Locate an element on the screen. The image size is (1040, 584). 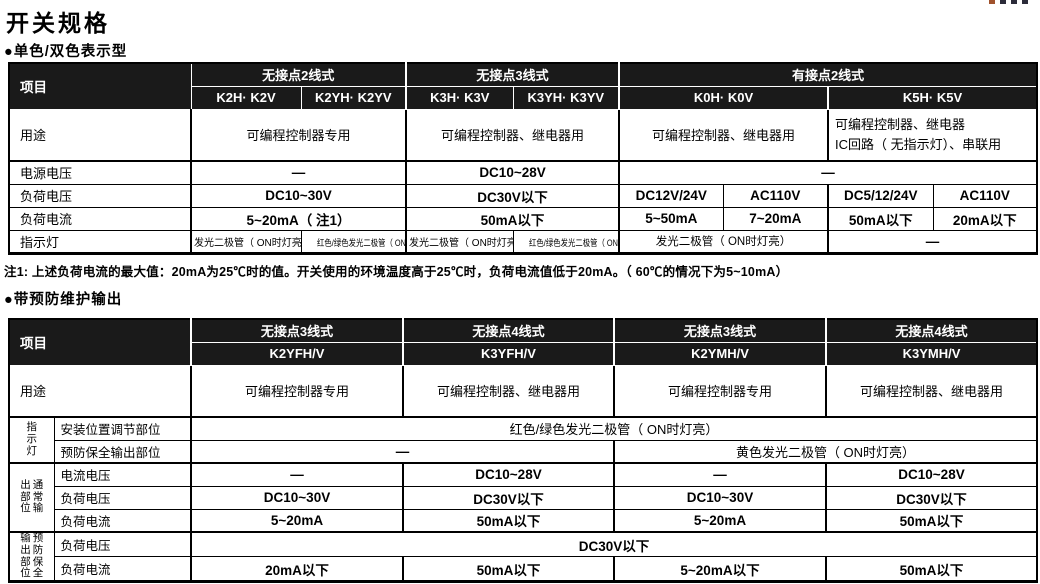
table-row: 电源电压 — DC10~28V — is located at coordinates (523, 172).